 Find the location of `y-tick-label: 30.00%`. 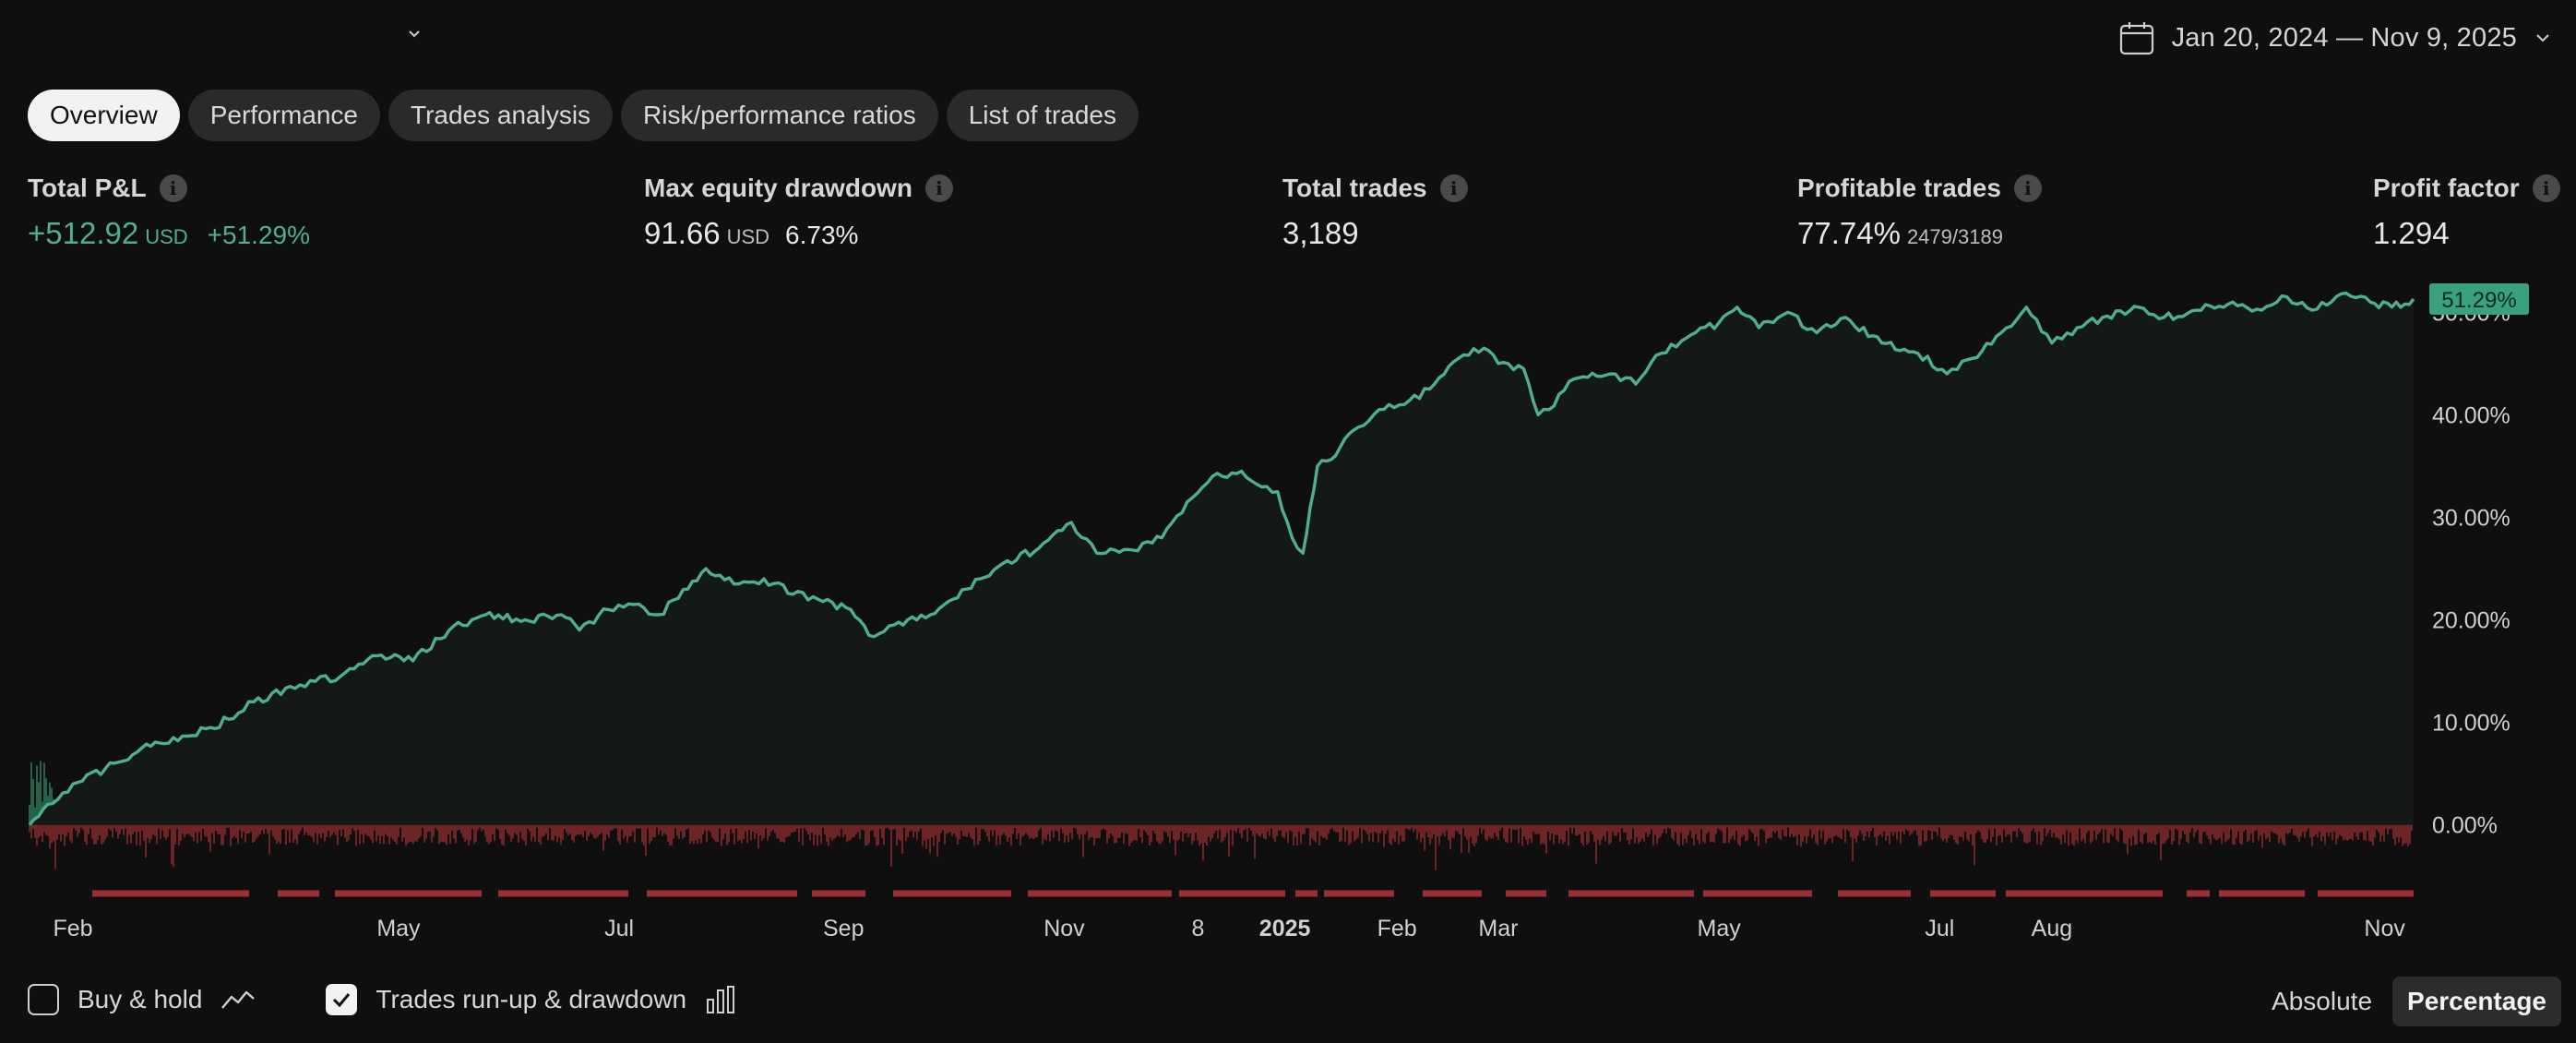

y-tick-label: 30.00% is located at coordinates (2471, 518).